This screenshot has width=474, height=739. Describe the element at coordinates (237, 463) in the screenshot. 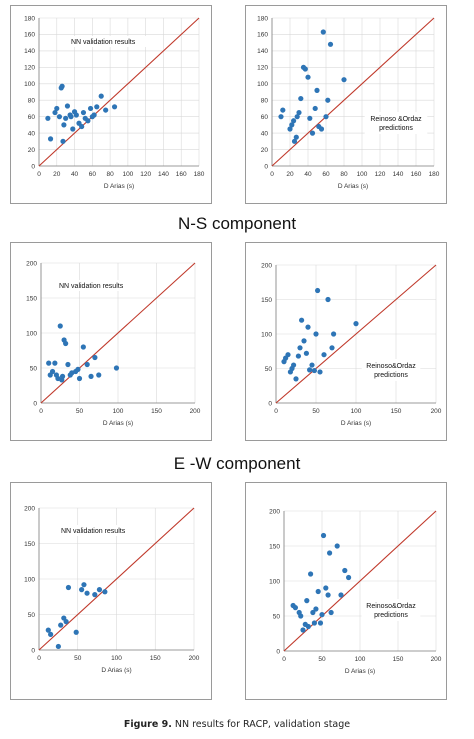

I see `section-label-ew: E -W component` at that location.